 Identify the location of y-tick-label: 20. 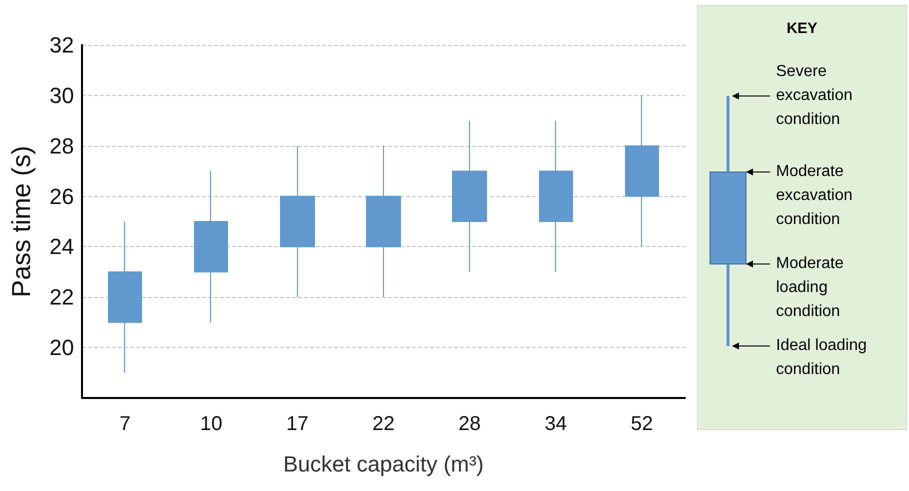
(62, 347).